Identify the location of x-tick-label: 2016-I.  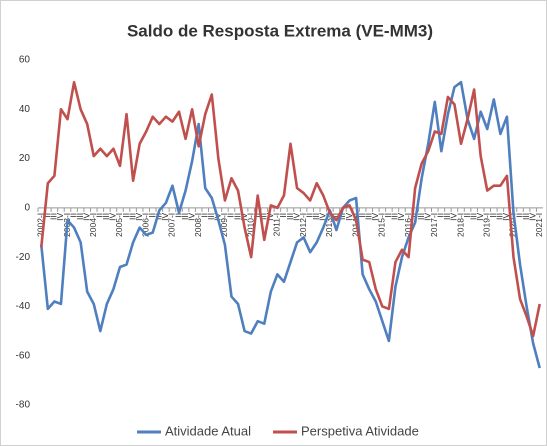
(408, 225).